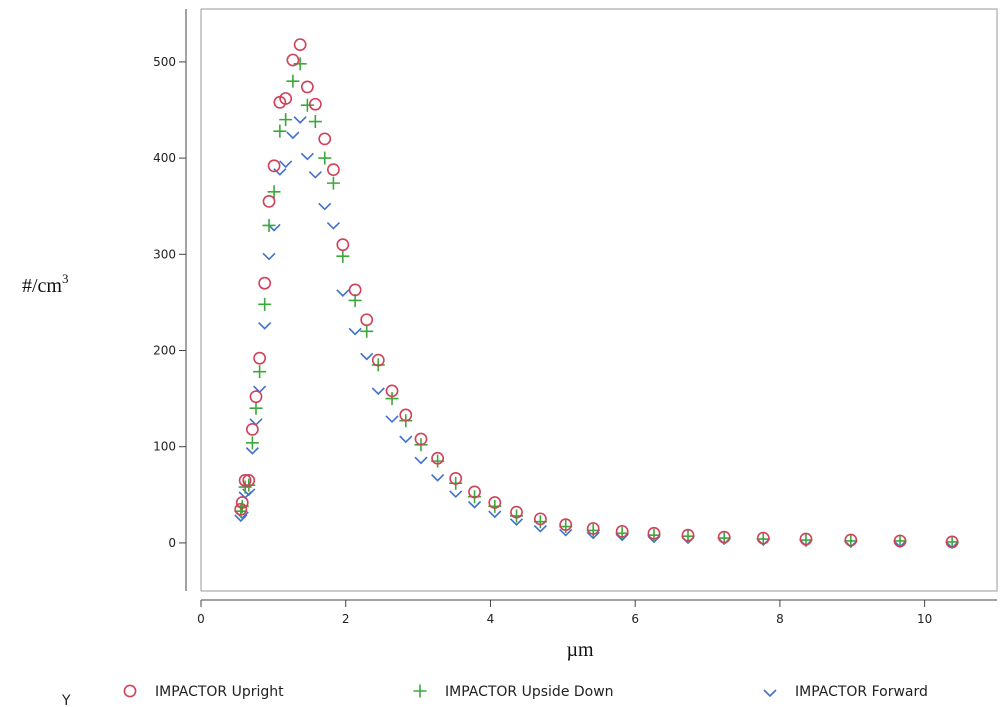 The height and width of the screenshot is (707, 1000). Describe the element at coordinates (42, 286) in the screenshot. I see `y-axis-title-base: #/cm` at that location.